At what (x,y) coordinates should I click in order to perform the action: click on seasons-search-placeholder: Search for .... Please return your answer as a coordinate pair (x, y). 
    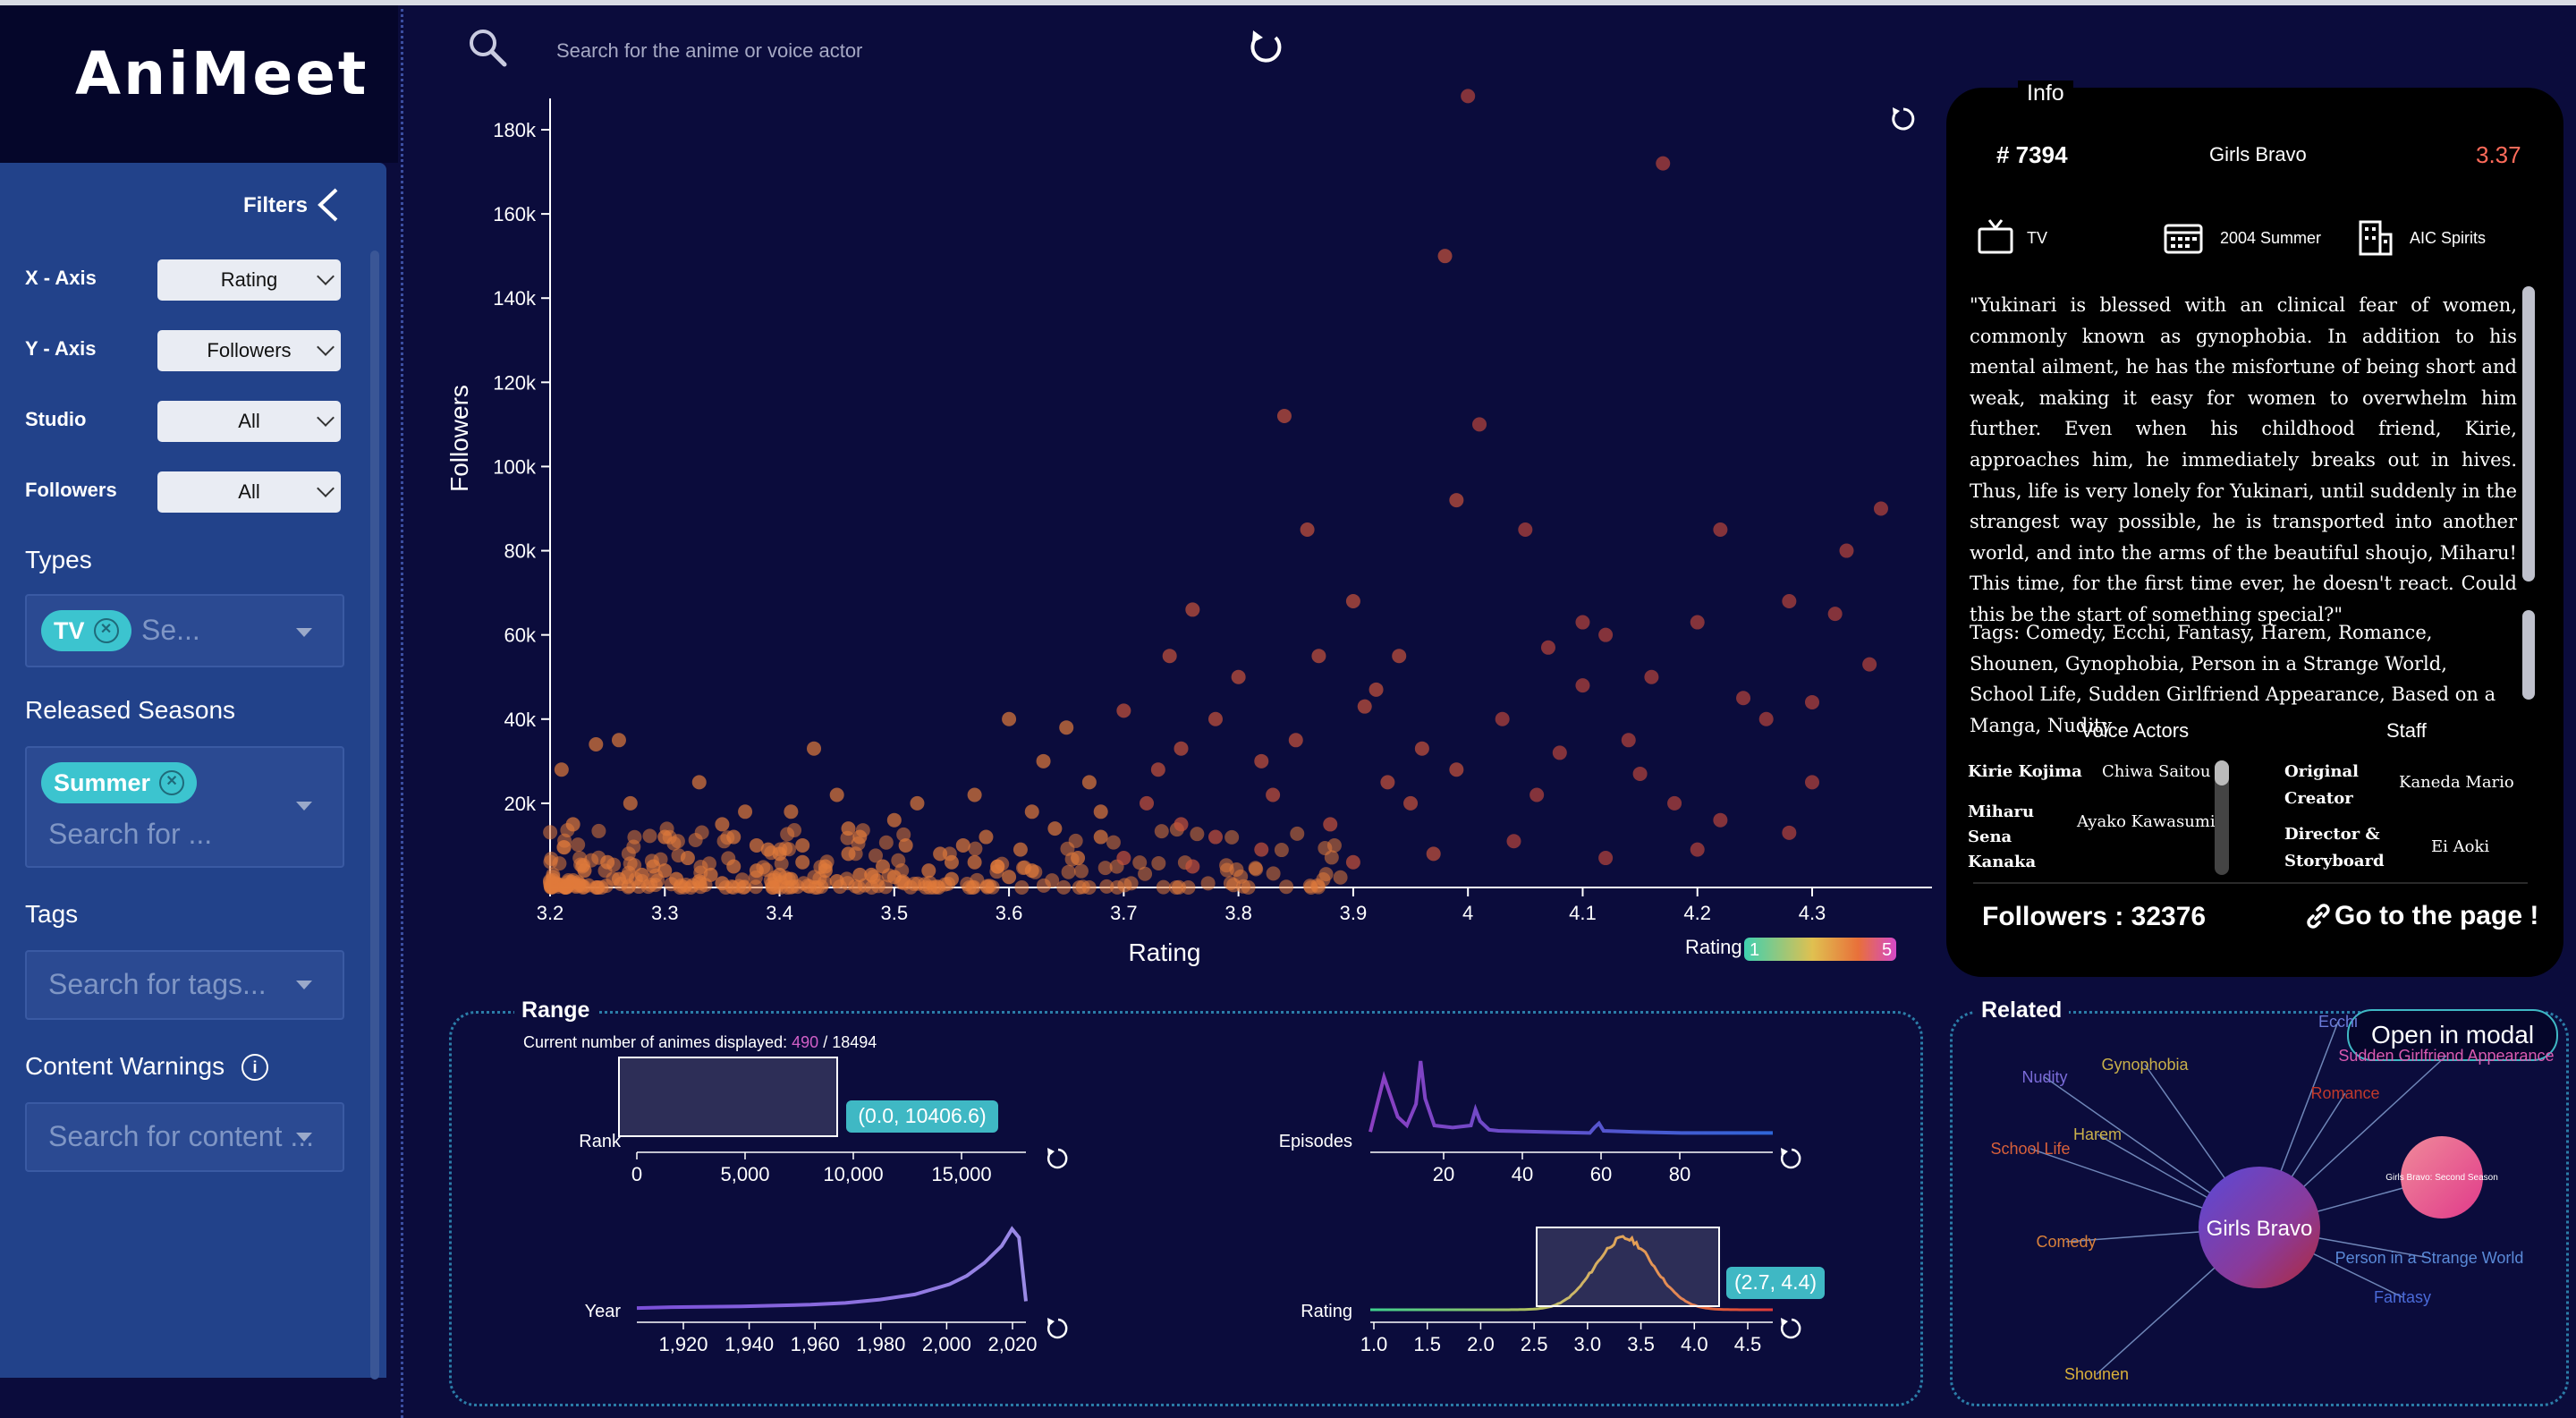
    Looking at the image, I should click on (130, 834).